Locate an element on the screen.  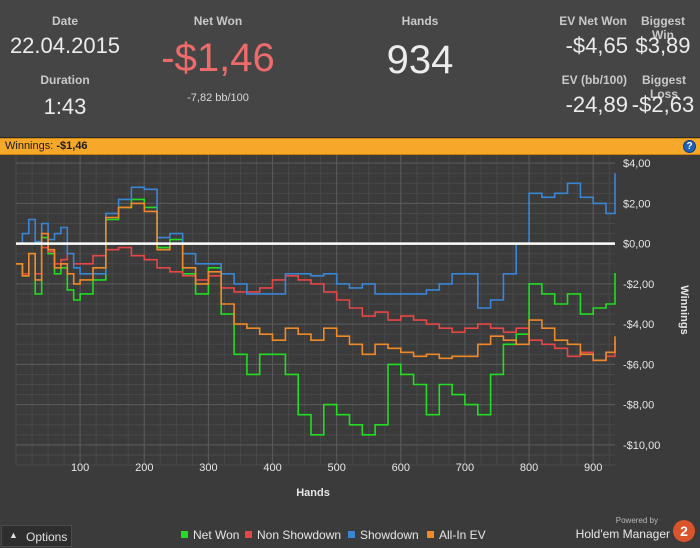
y-tick-label: $0,00 is located at coordinates (637, 245).